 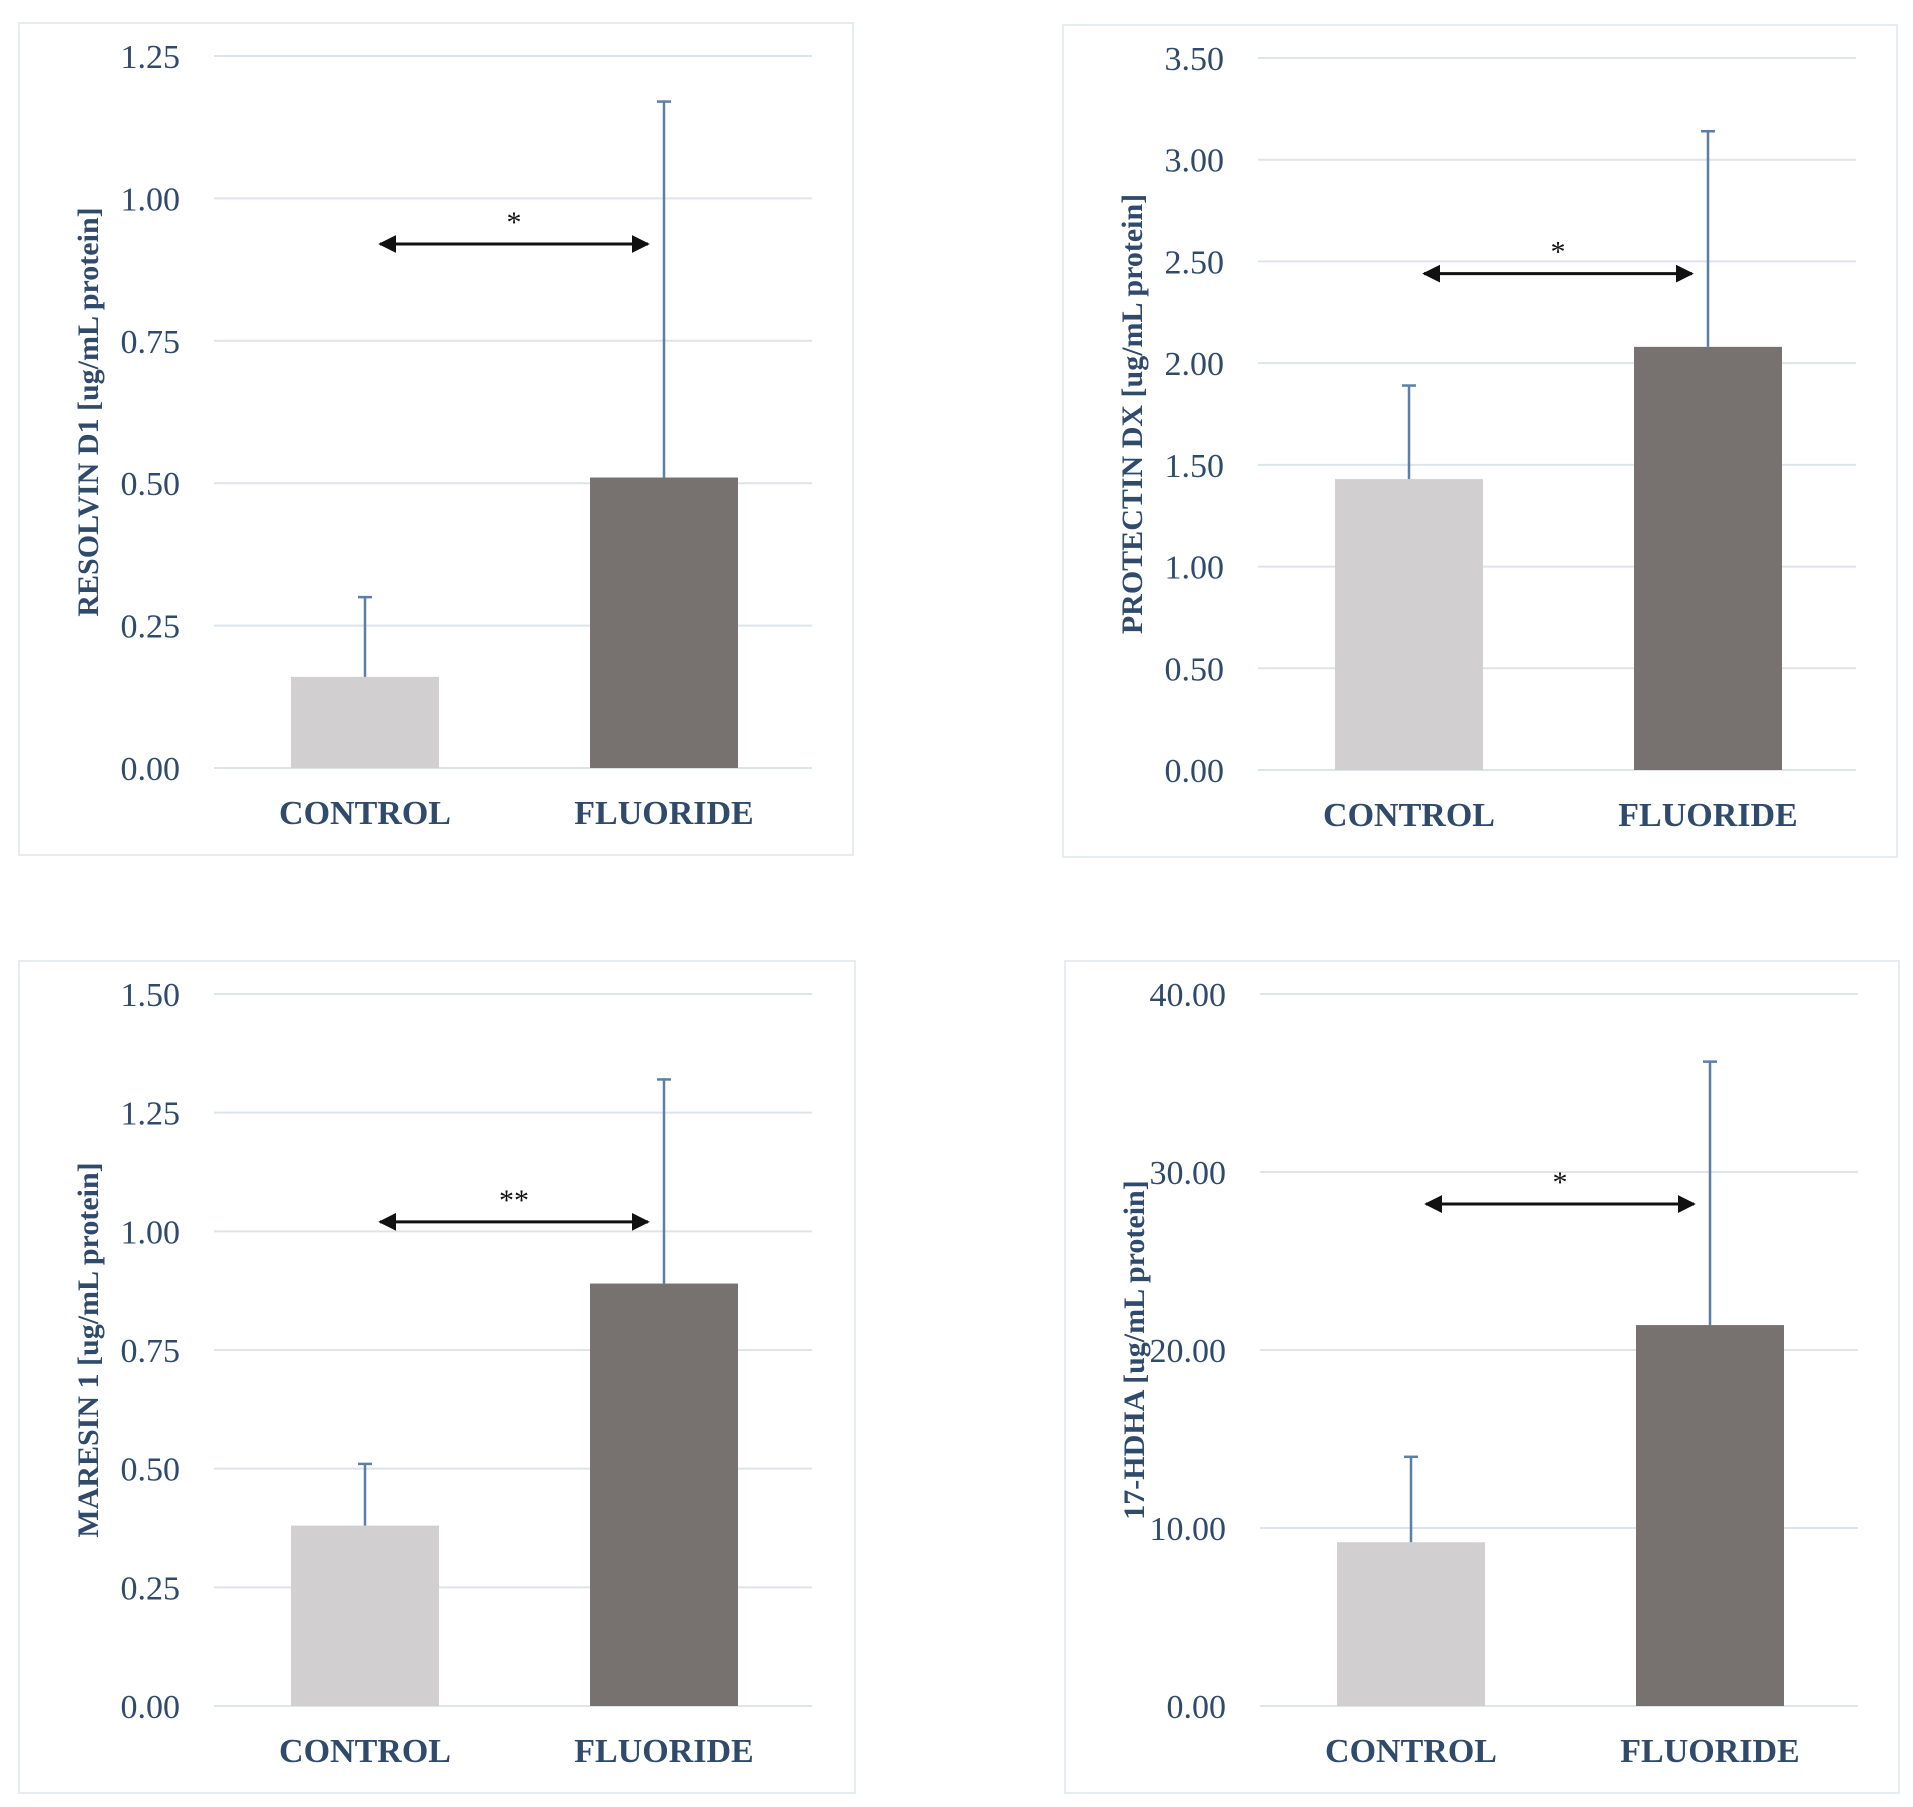 What do you see at coordinates (1188, 995) in the screenshot?
I see `y-tick-label: 40.00` at bounding box center [1188, 995].